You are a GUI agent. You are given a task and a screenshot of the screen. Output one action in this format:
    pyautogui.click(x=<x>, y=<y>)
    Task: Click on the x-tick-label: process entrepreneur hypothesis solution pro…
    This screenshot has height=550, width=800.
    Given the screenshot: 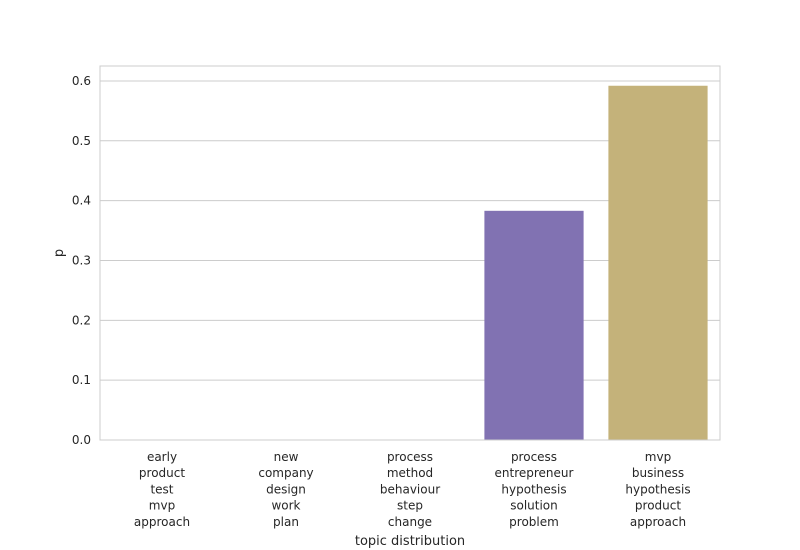 What is the action you would take?
    pyautogui.click(x=534, y=489)
    